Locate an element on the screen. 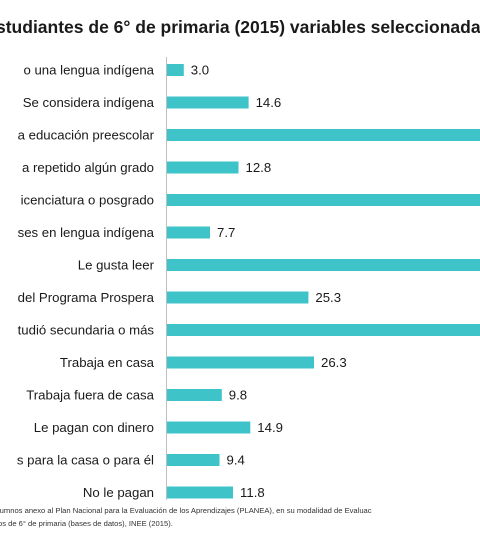 The height and width of the screenshot is (546, 480). value-label: 26.3 is located at coordinates (334, 362).